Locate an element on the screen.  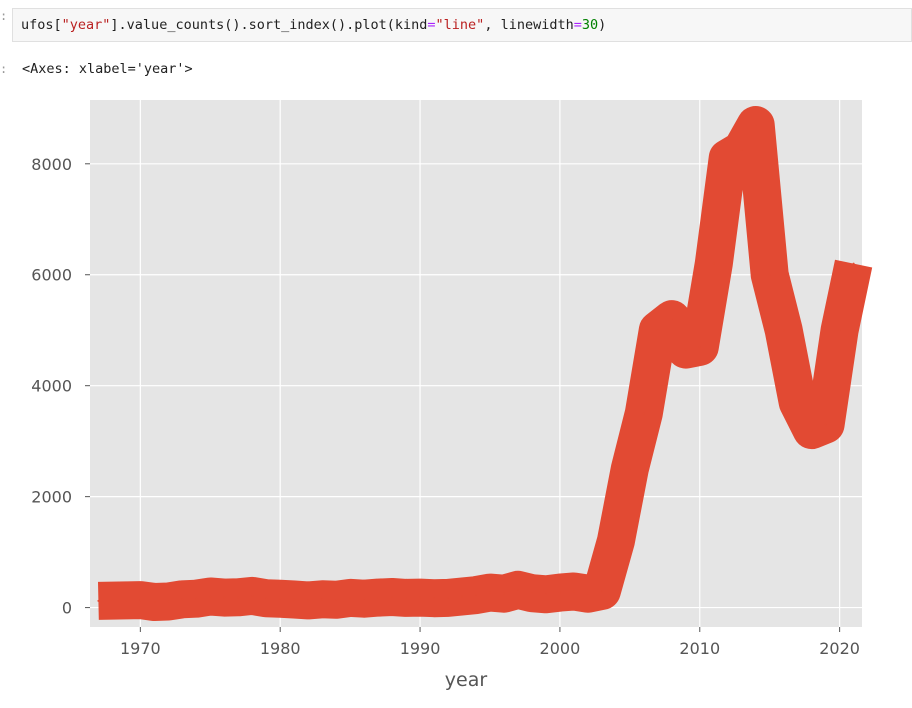
output-prompt: : is located at coordinates (4, 69).